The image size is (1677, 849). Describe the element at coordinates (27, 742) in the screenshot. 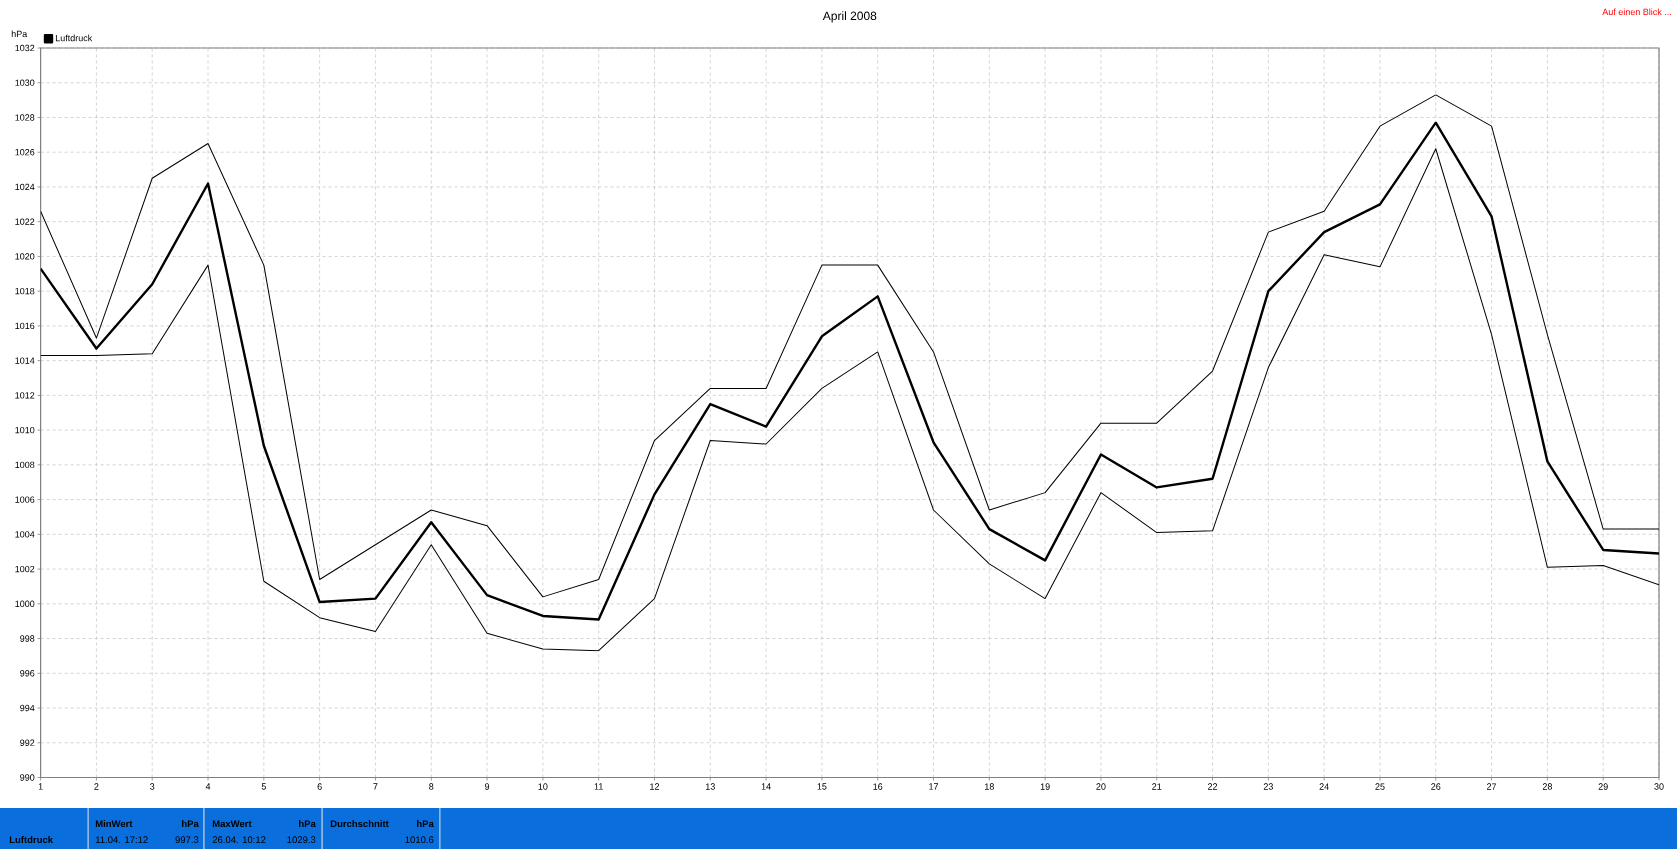

I see `y-tick-label: 992` at that location.